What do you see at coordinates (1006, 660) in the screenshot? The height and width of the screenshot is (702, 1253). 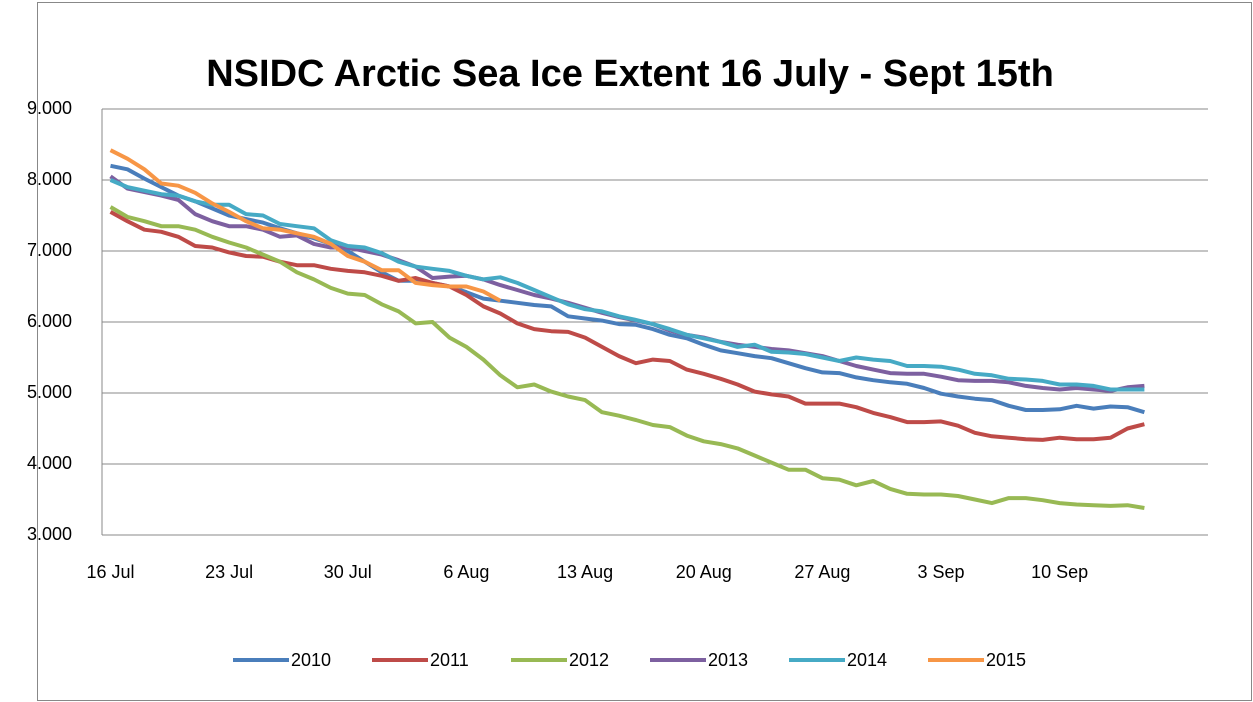 I see `legend-label: 2015` at bounding box center [1006, 660].